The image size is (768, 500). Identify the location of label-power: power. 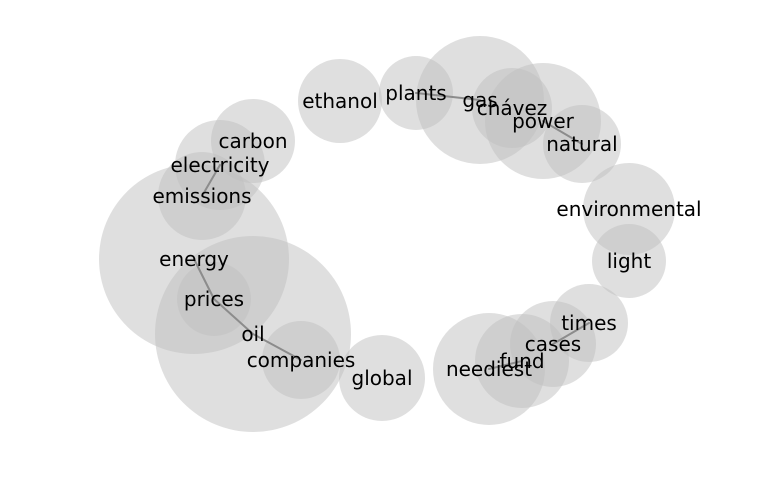
(543, 121).